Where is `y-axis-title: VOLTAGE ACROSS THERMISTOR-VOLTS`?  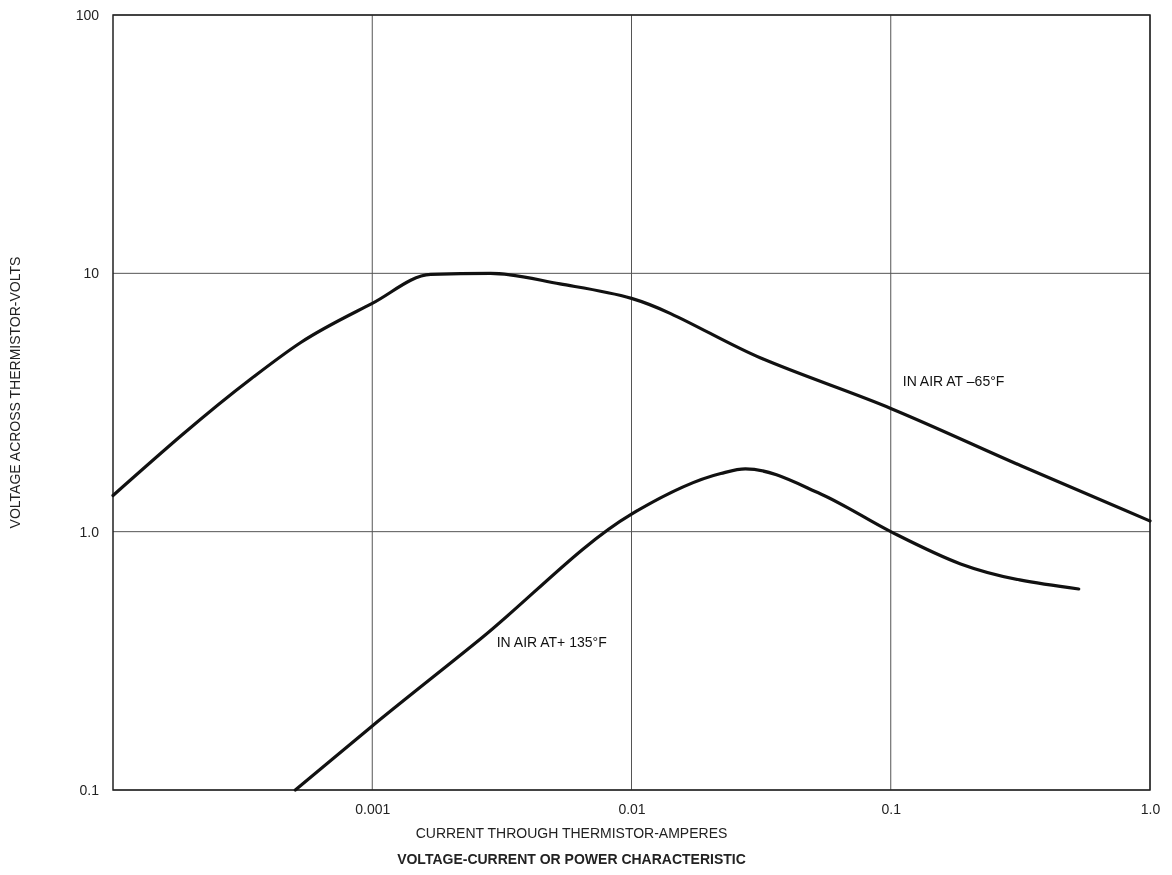 y-axis-title: VOLTAGE ACROSS THERMISTOR-VOLTS is located at coordinates (15, 392).